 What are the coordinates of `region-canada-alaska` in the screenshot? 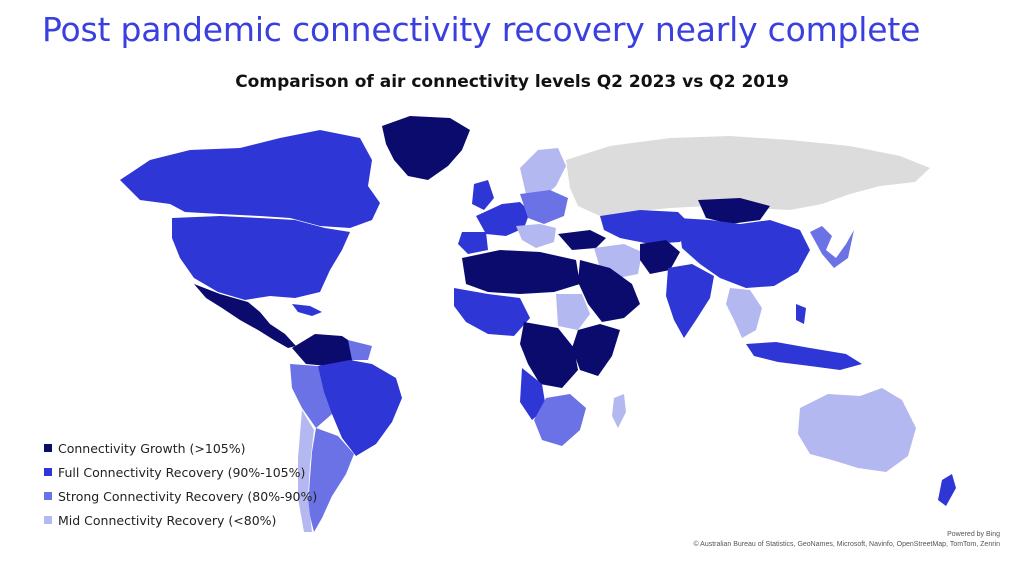 It's located at (250, 179).